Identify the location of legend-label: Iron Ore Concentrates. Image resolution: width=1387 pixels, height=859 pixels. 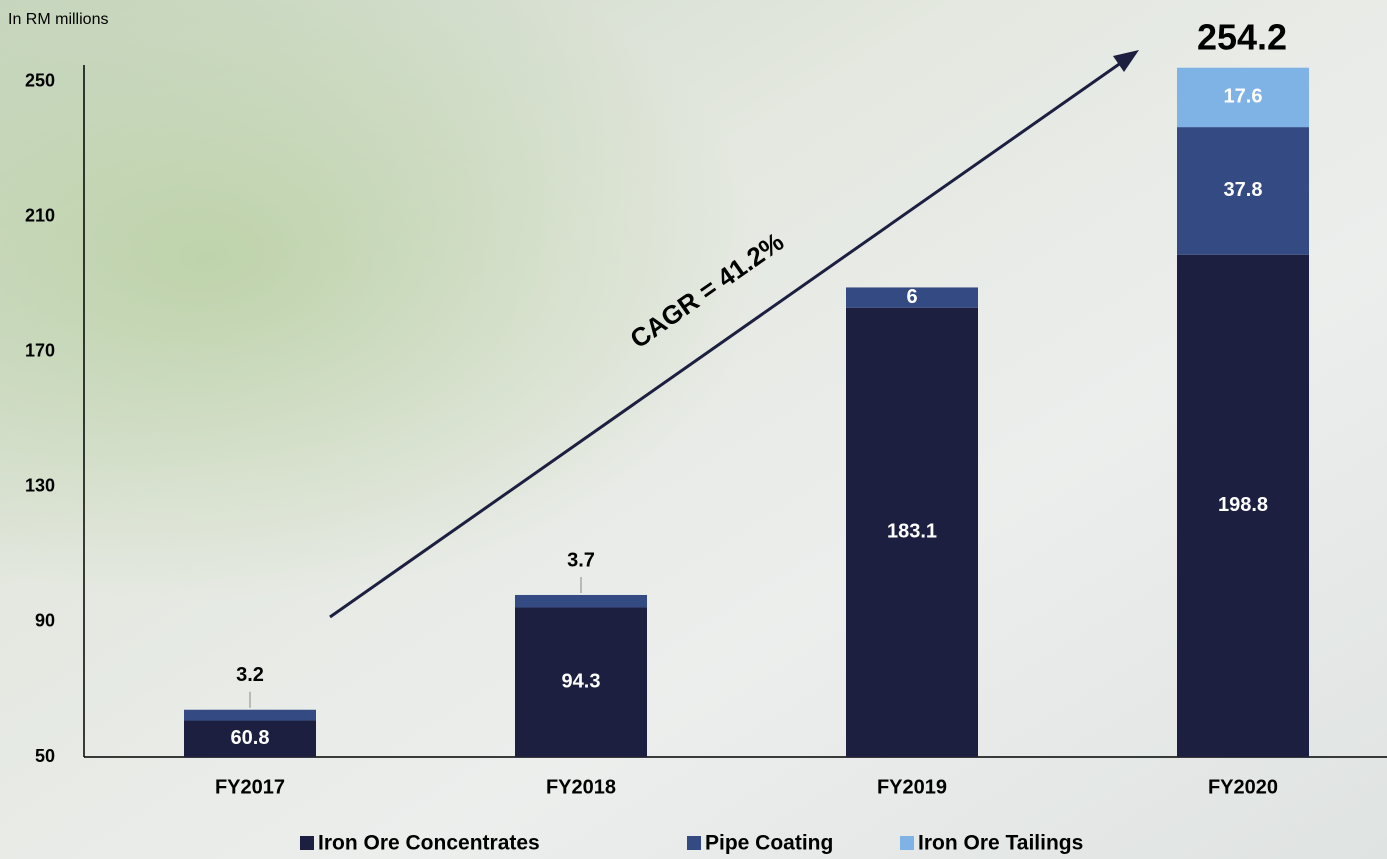
(429, 843).